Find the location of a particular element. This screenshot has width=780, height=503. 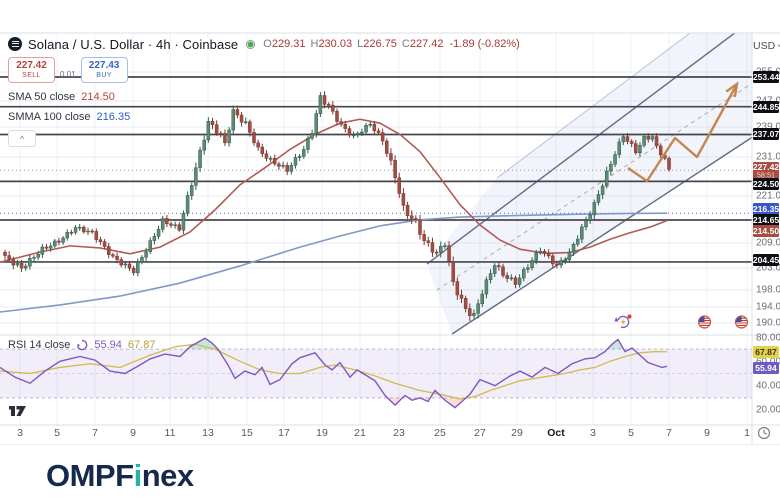

sma-legend-row: SMA 50 close 214.50 is located at coordinates (61, 96).